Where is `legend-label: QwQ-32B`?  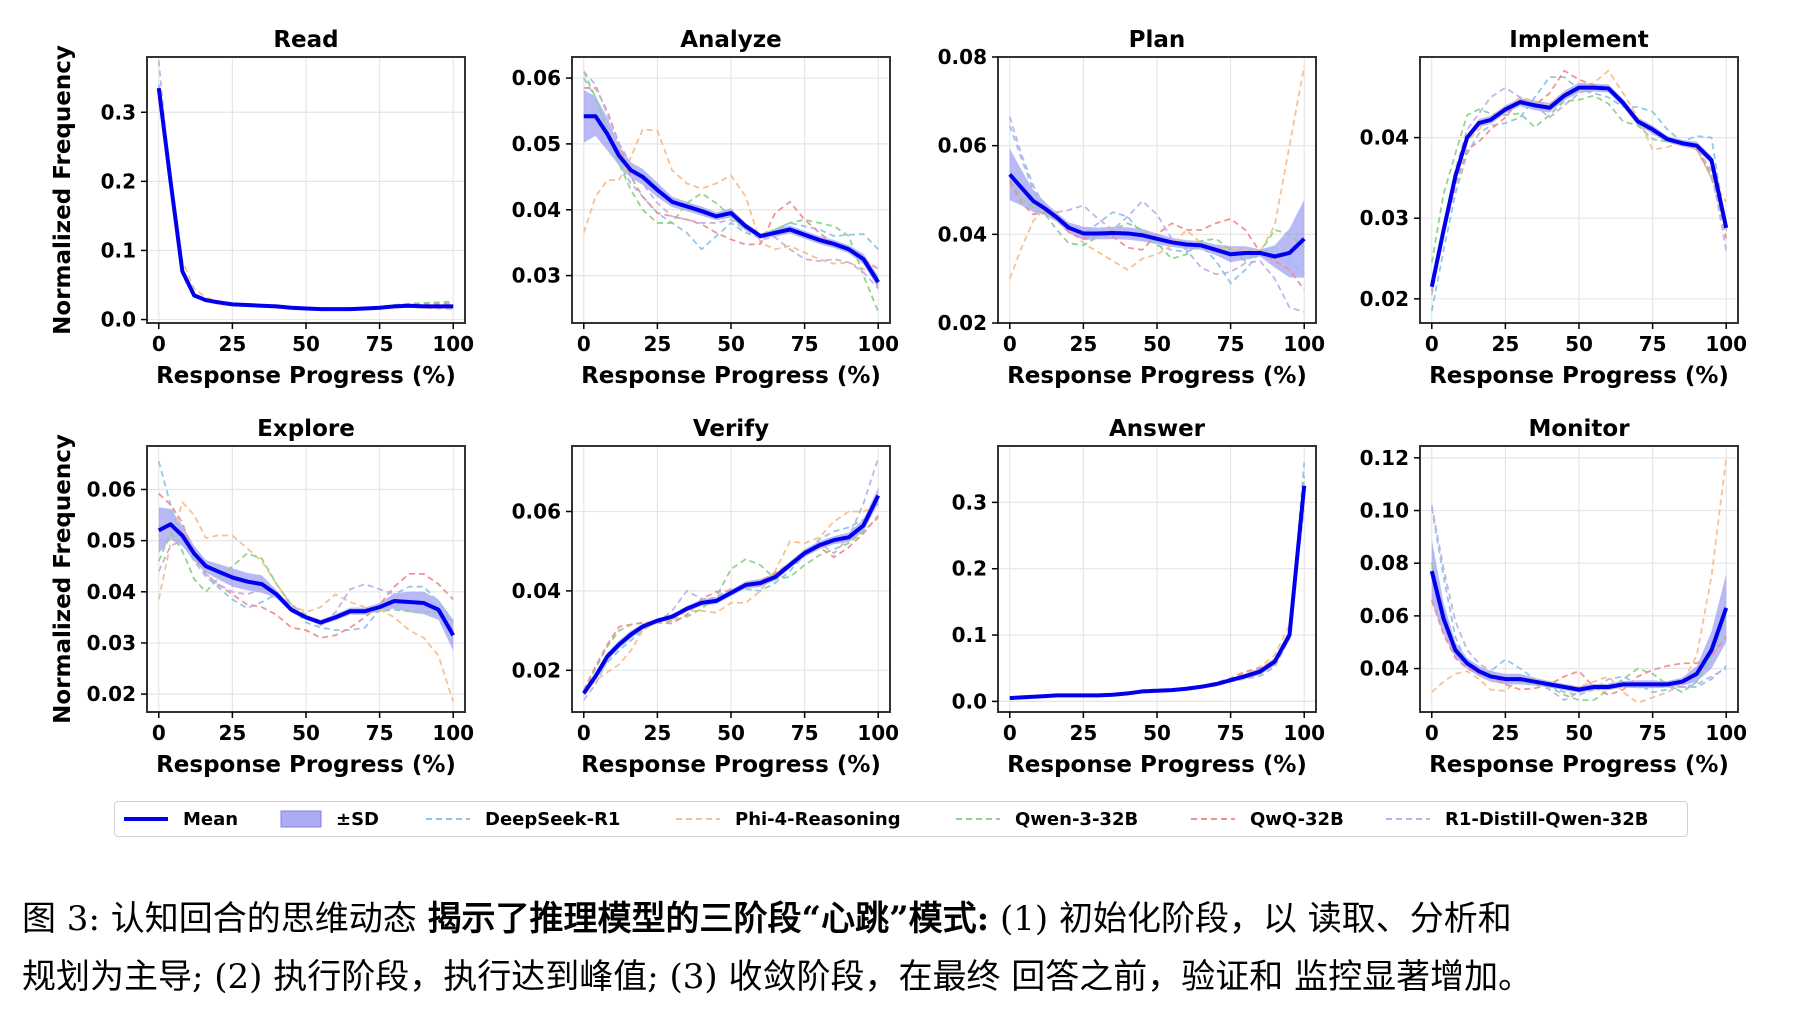 legend-label: QwQ-32B is located at coordinates (1297, 819).